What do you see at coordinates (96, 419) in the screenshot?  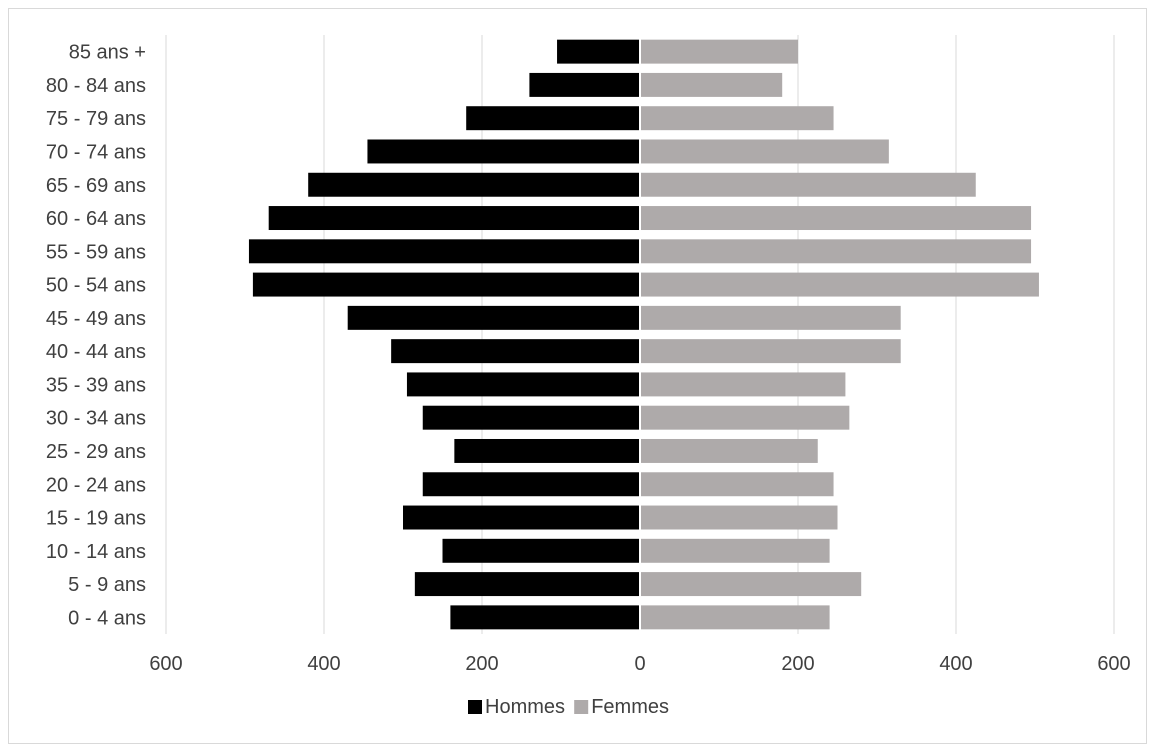 I see `category-label: 30 - 34 ans` at bounding box center [96, 419].